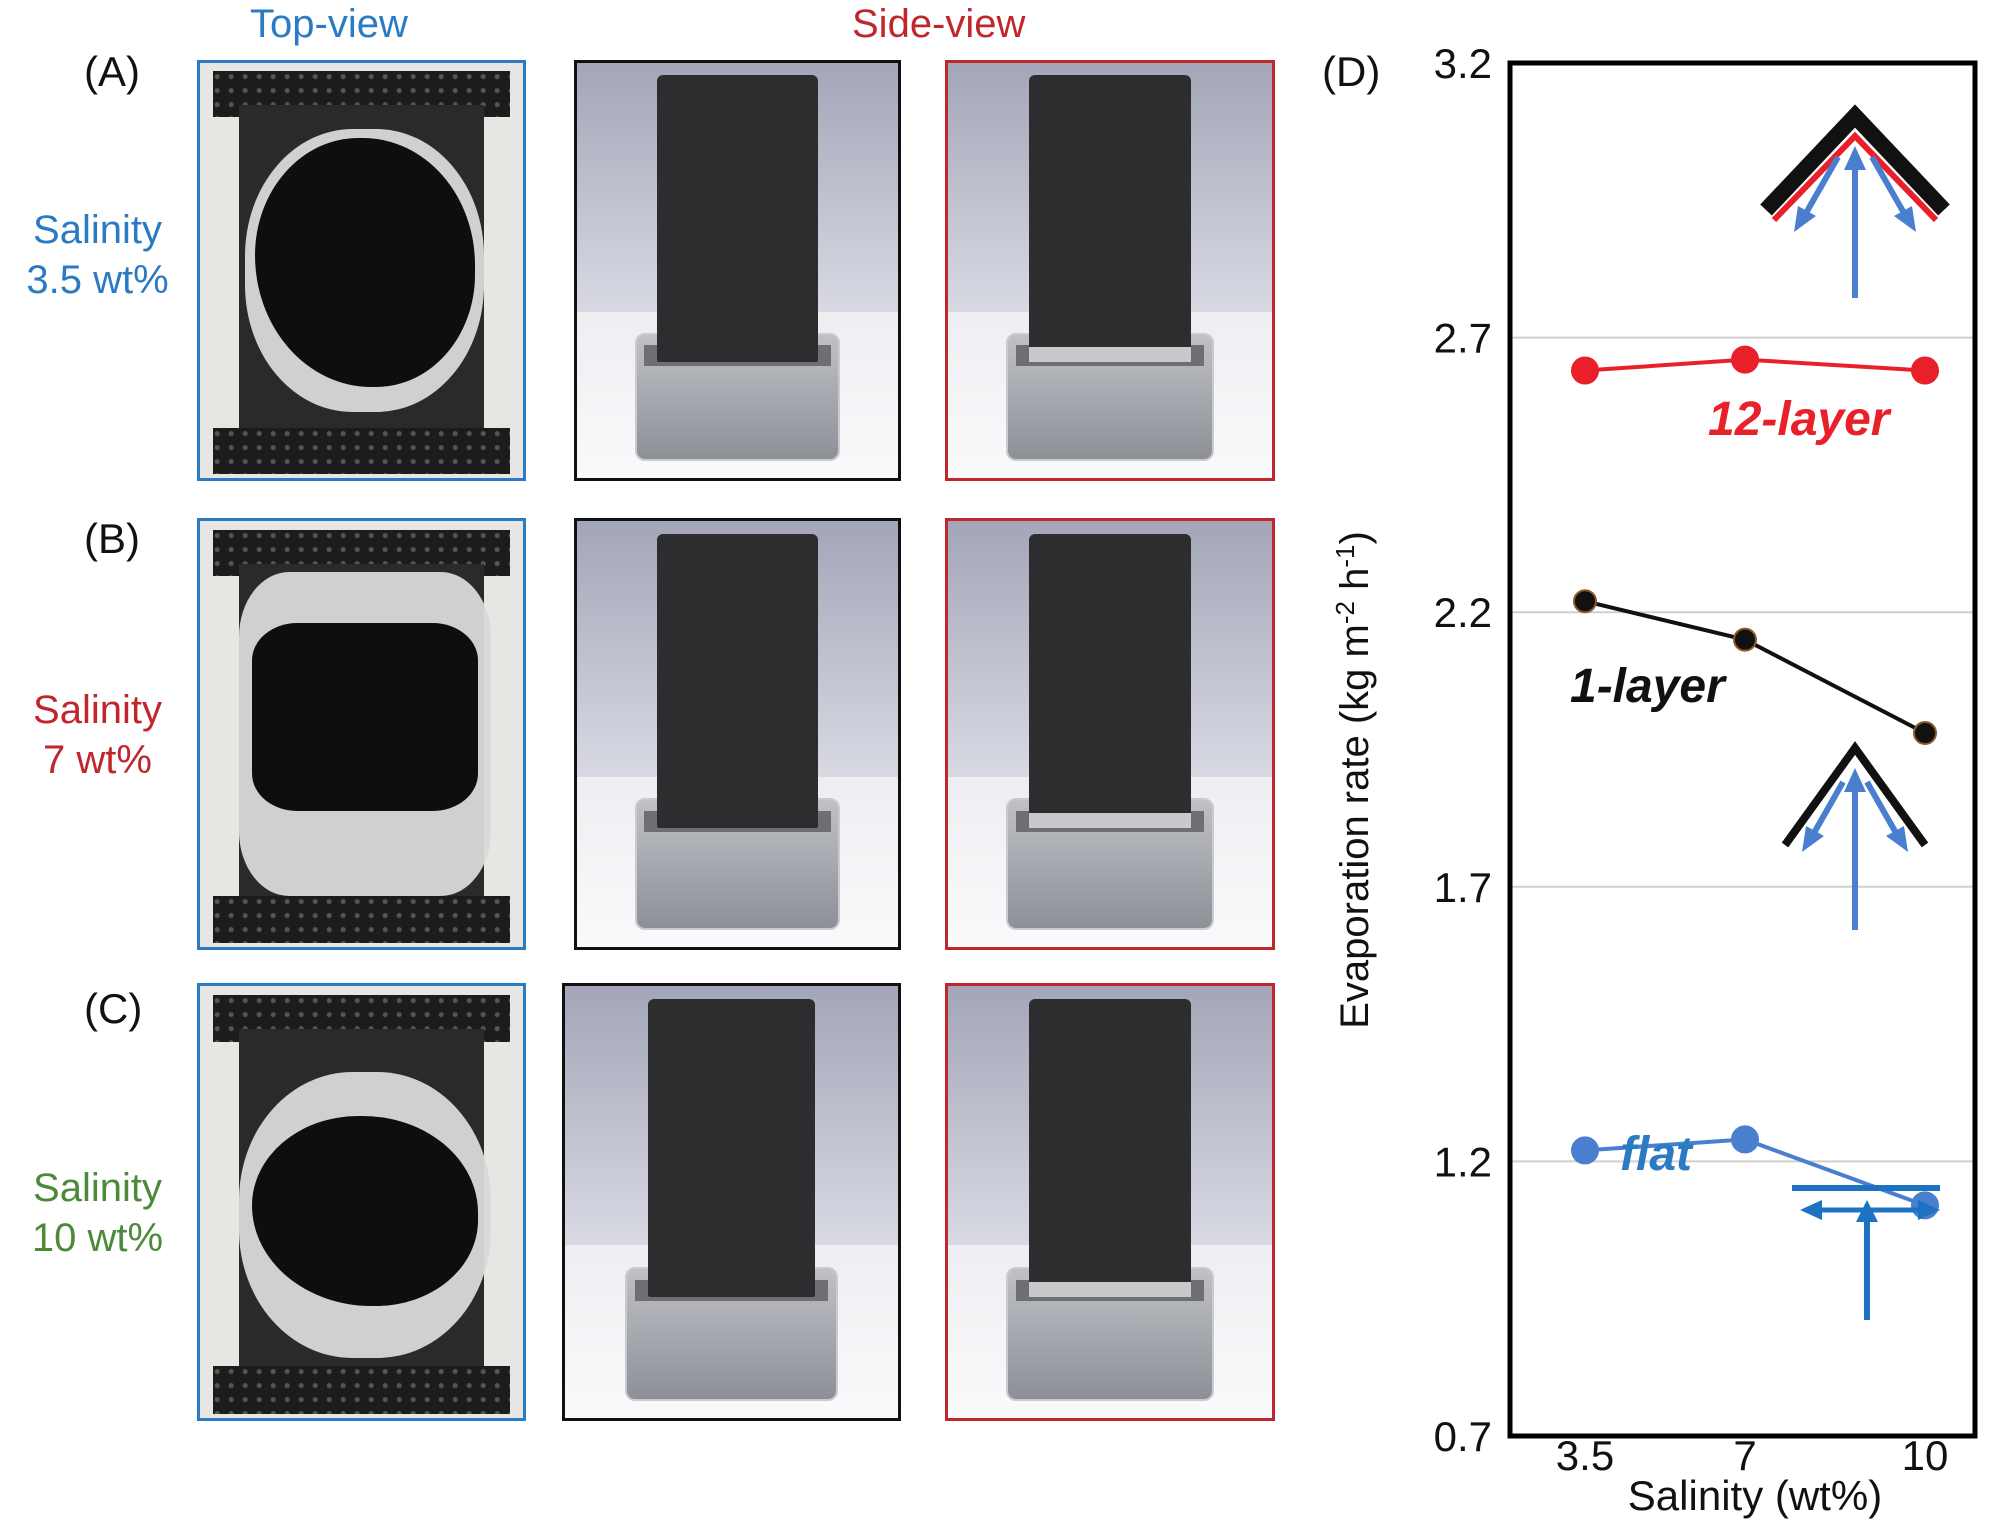 The height and width of the screenshot is (1523, 2000). What do you see at coordinates (1351, 71) in the screenshot?
I see `panel-label-d: (D)` at bounding box center [1351, 71].